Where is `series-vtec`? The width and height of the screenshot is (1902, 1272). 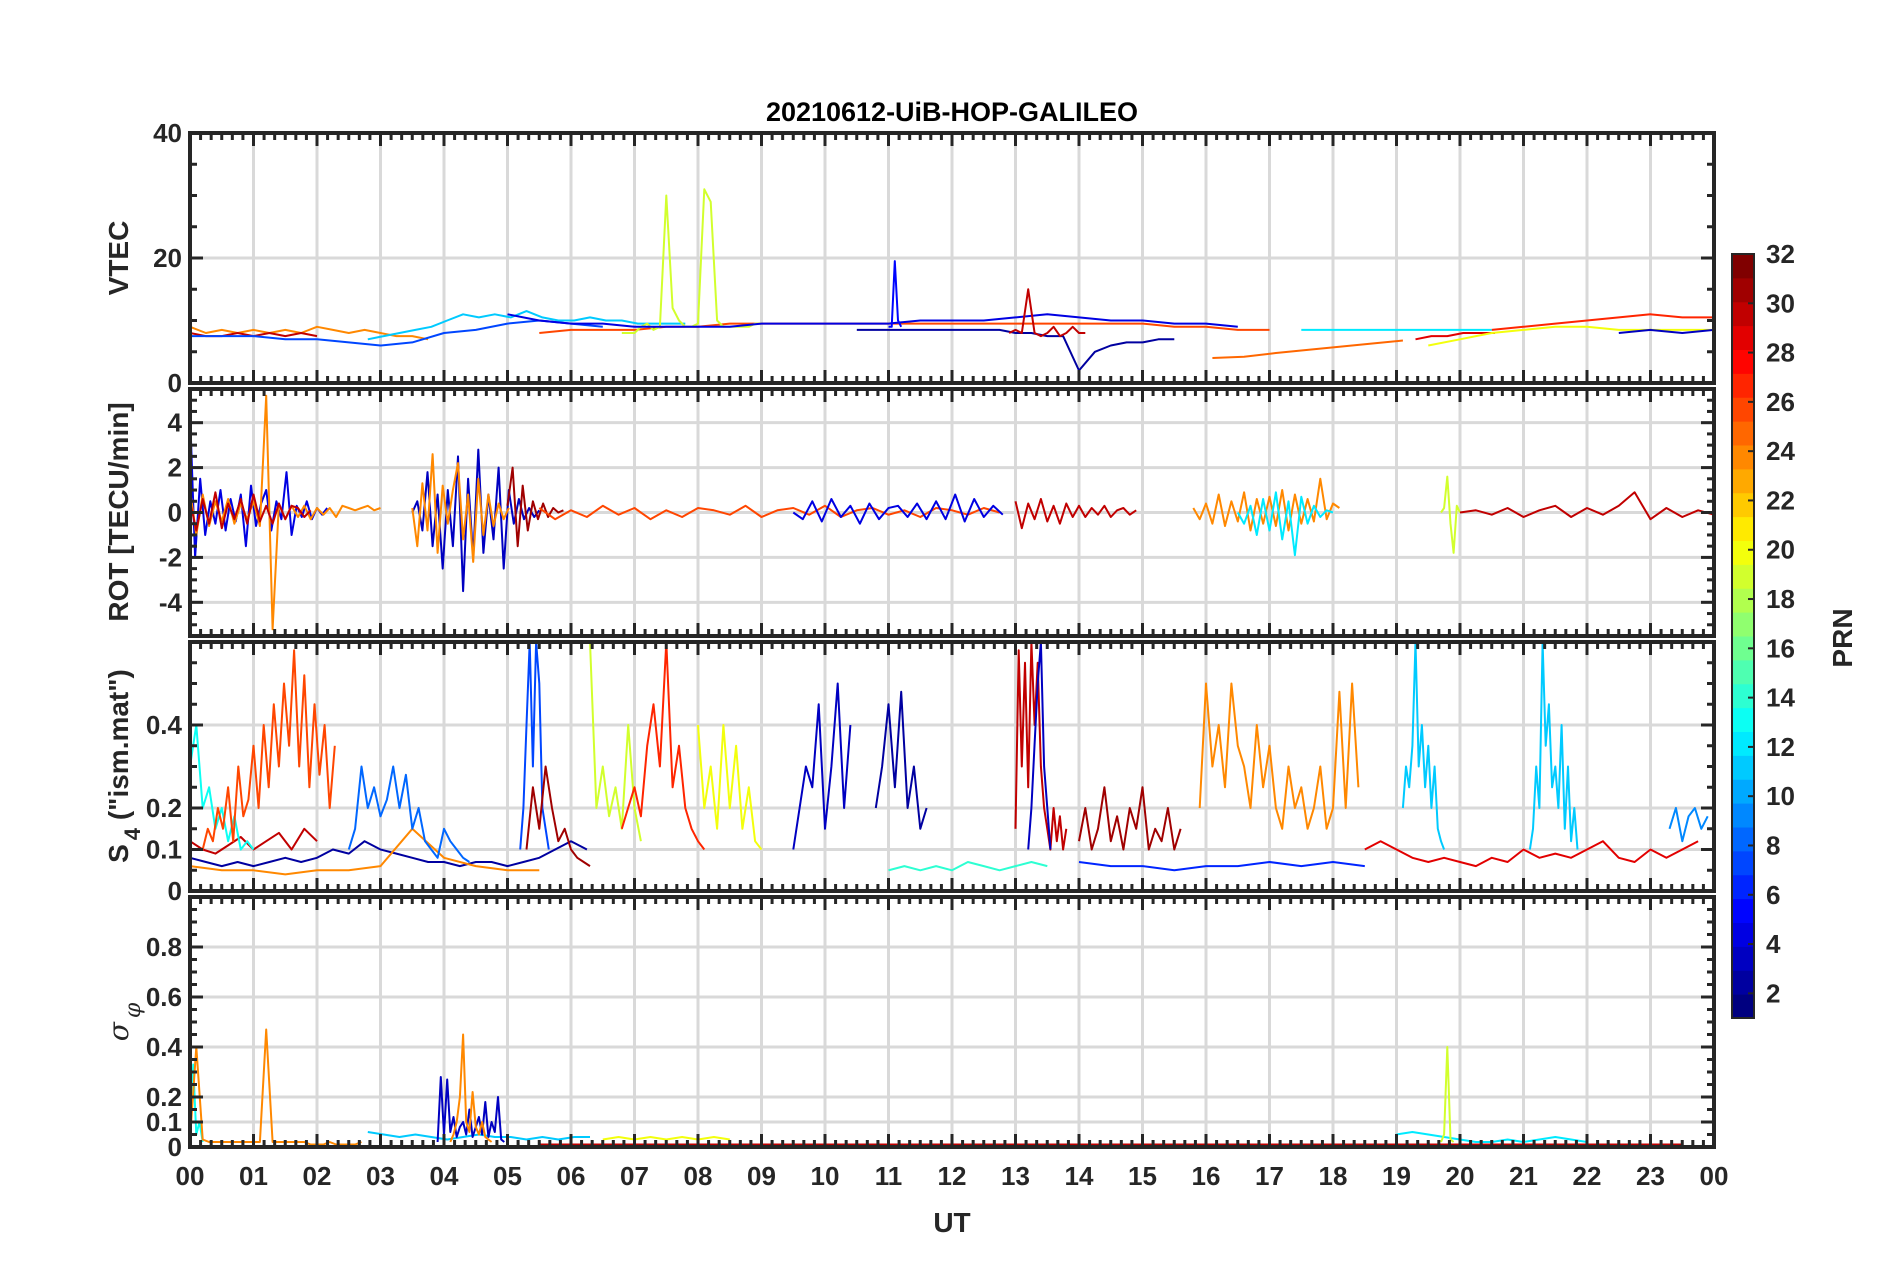
series-vtec is located at coordinates (952, 280).